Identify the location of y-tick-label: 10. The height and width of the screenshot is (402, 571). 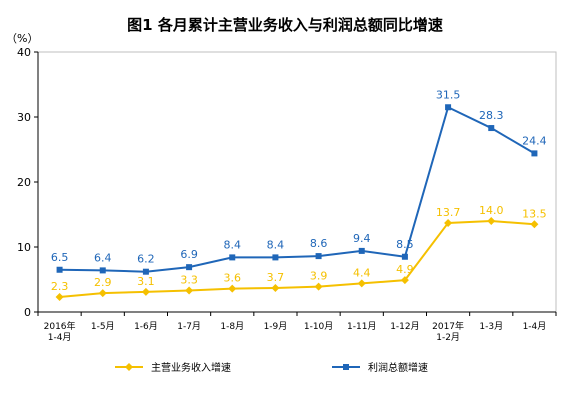
(24, 247).